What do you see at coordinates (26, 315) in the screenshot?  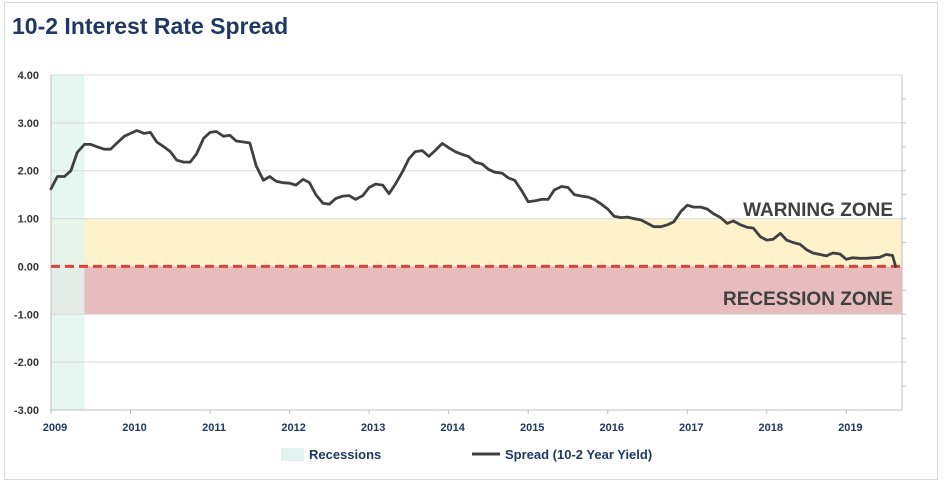 I see `y-tick-label: -1.00` at bounding box center [26, 315].